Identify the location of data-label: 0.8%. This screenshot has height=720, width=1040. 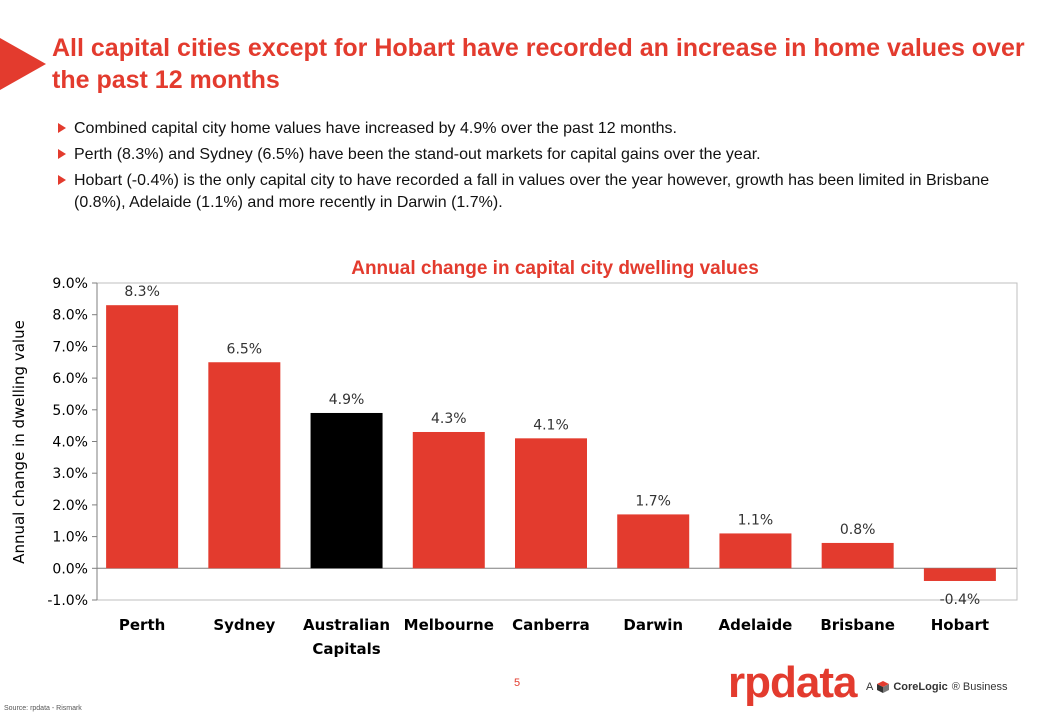
(858, 530).